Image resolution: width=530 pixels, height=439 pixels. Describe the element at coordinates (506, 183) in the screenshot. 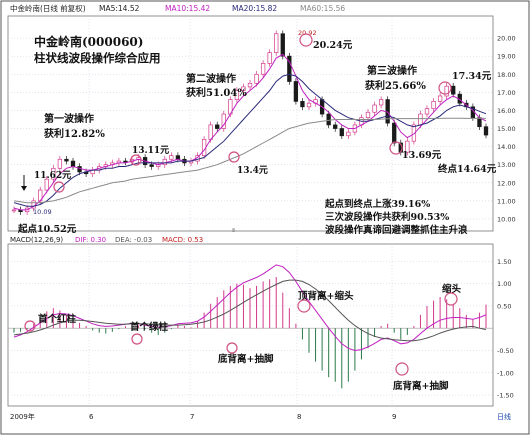

I see `price-tick-label: 12.00` at that location.